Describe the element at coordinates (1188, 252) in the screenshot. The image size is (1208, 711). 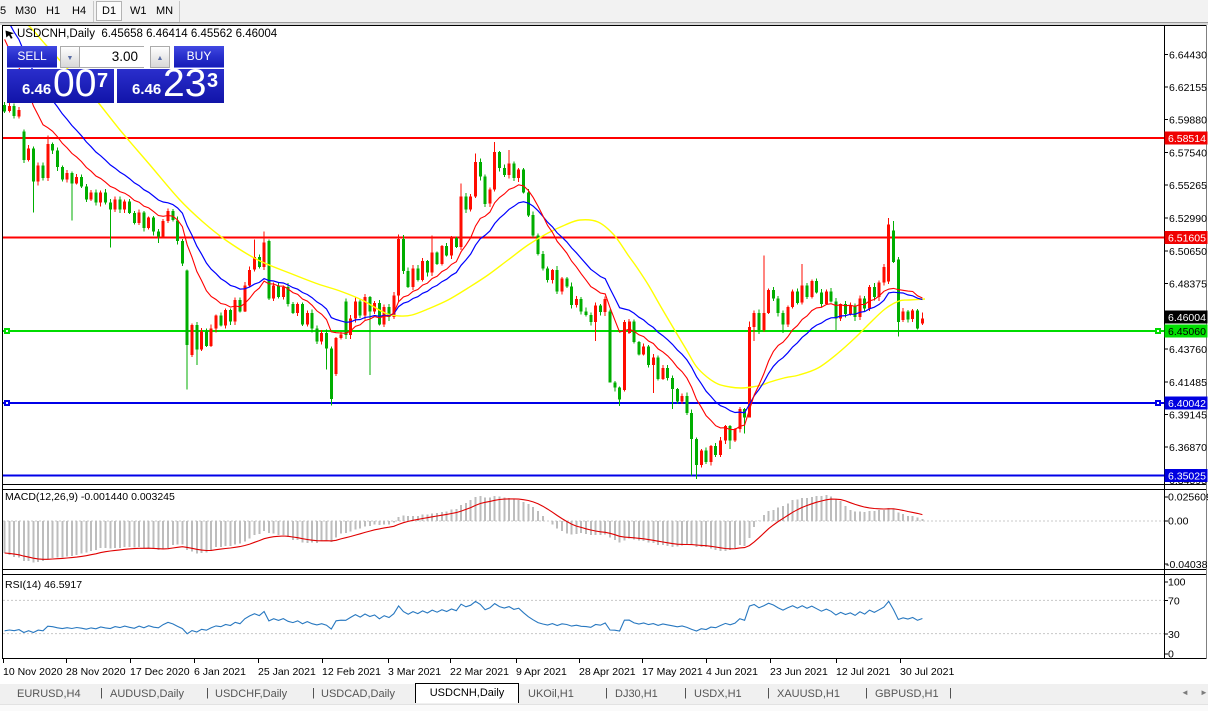
I see `svg-text: 6.50650` at that location.